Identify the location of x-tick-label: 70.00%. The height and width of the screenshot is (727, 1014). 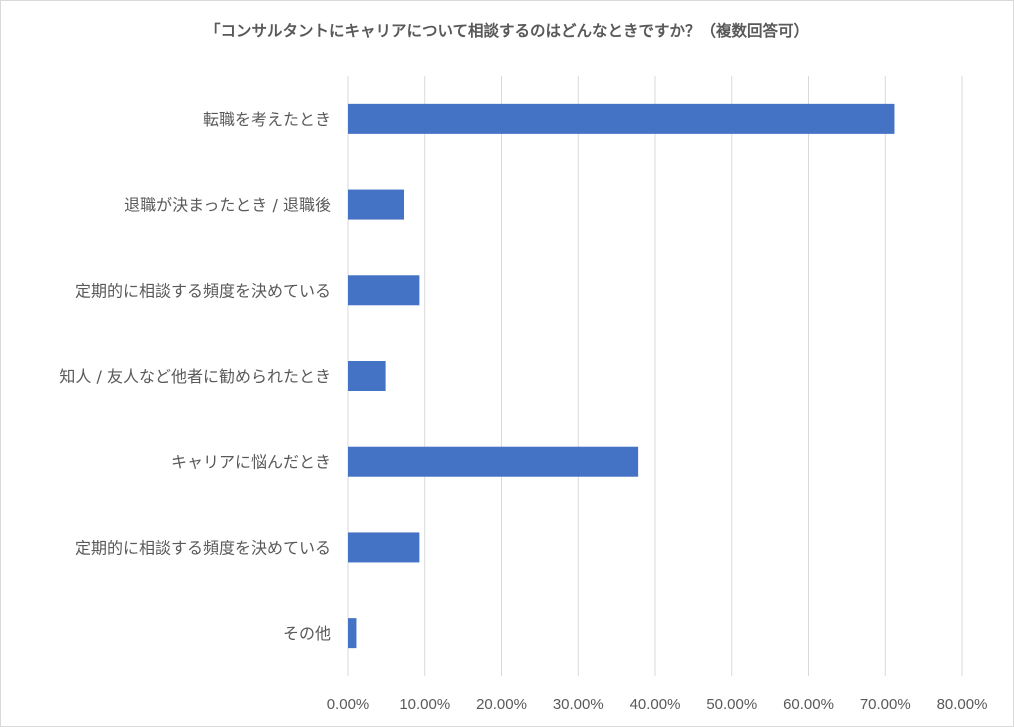
(885, 704).